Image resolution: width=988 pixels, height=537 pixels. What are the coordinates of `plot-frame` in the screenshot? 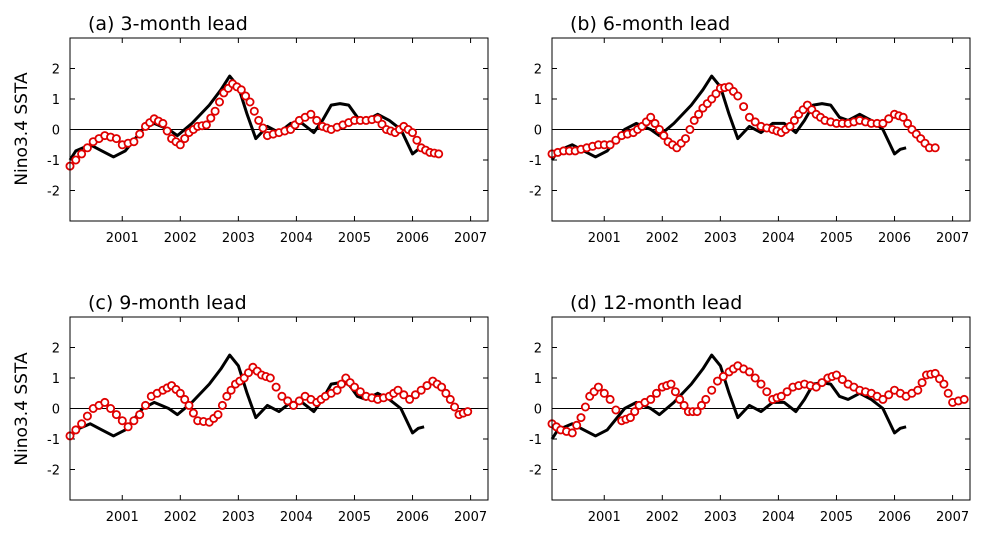 It's located at (279, 129).